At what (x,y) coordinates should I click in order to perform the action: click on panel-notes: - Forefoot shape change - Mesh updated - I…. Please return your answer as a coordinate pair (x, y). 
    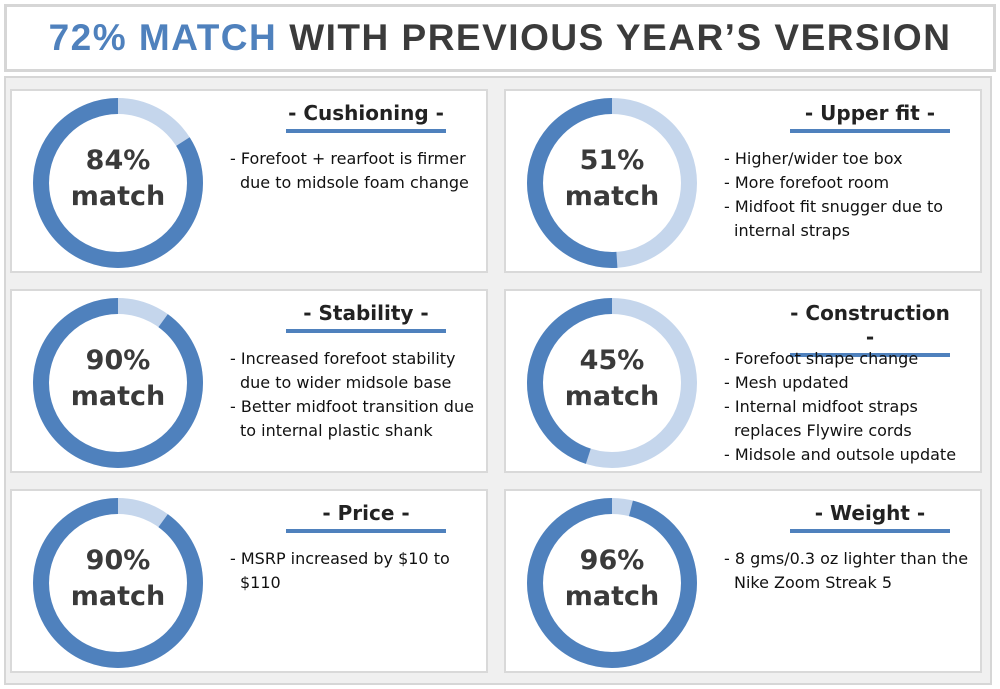
    Looking at the image, I should click on (849, 407).